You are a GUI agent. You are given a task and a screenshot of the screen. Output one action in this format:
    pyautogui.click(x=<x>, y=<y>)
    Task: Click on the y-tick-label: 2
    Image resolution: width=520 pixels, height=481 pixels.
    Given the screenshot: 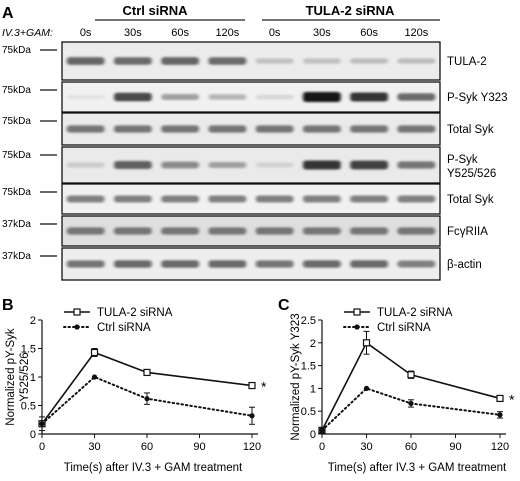 What is the action you would take?
    pyautogui.click(x=33, y=321)
    